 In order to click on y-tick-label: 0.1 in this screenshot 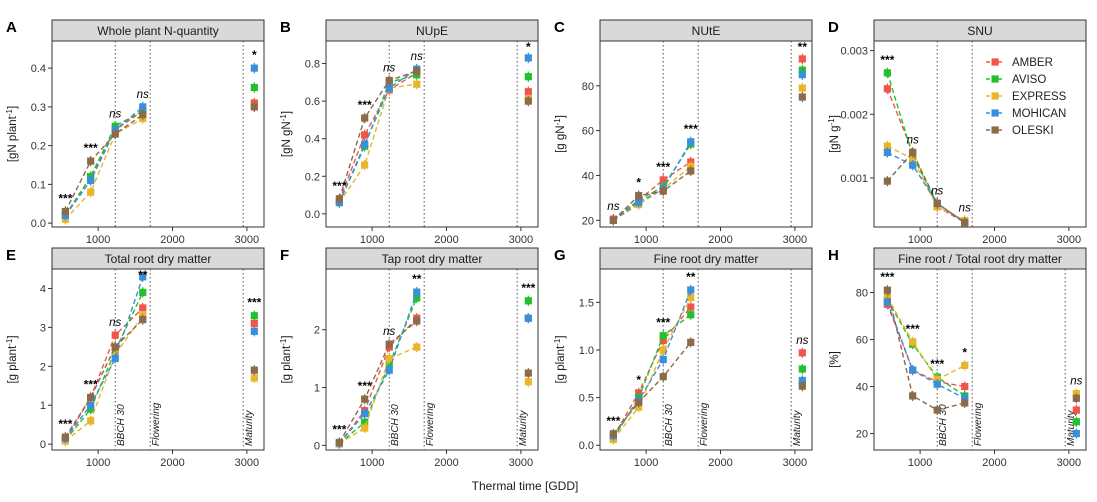, I will do `click(38, 185)`.